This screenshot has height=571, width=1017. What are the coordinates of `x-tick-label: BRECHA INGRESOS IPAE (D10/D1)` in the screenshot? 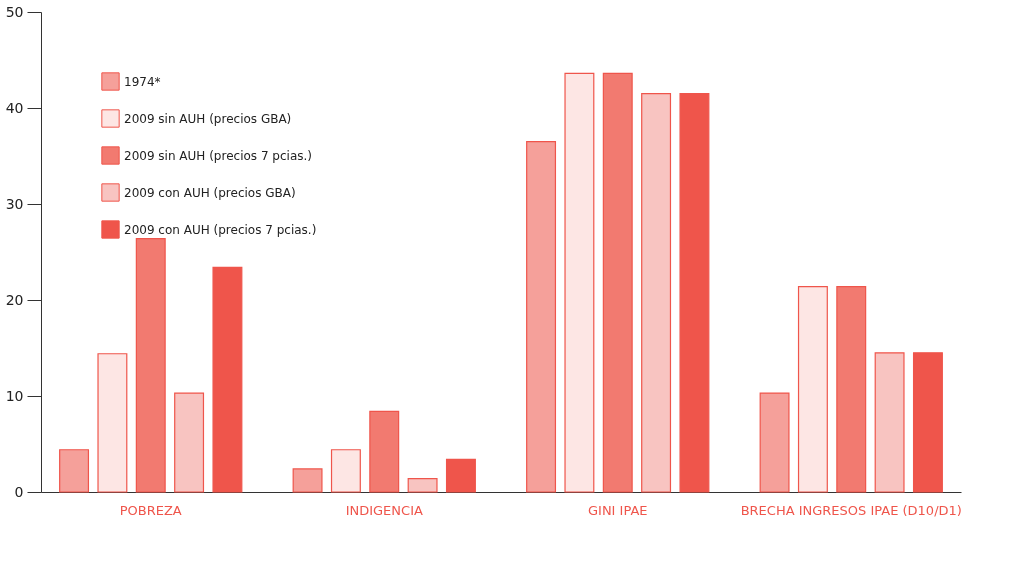 It's located at (851, 510).